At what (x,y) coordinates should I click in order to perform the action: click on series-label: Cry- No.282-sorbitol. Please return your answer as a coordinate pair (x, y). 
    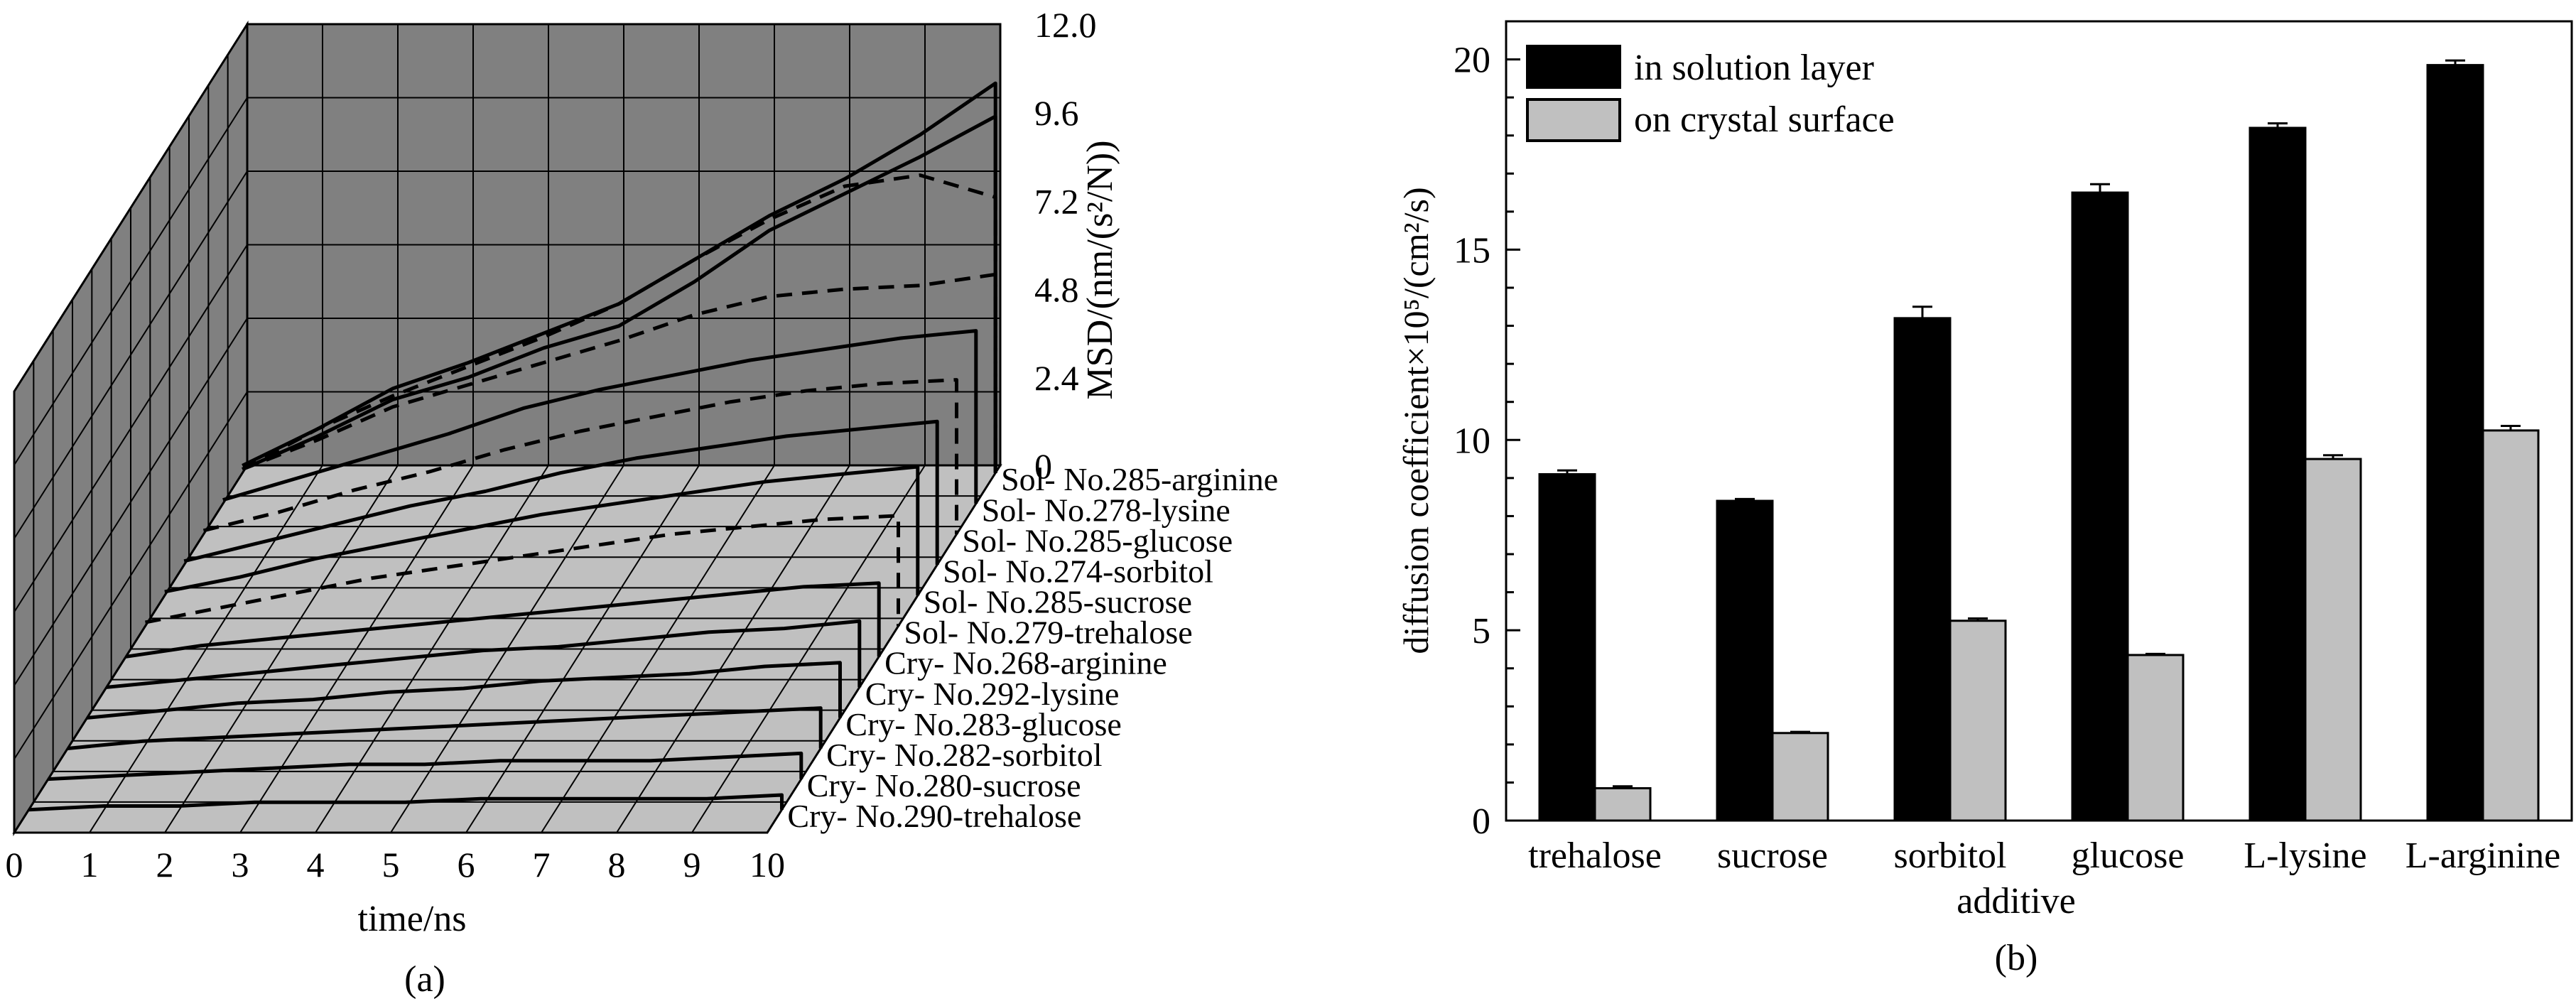
    Looking at the image, I should click on (964, 755).